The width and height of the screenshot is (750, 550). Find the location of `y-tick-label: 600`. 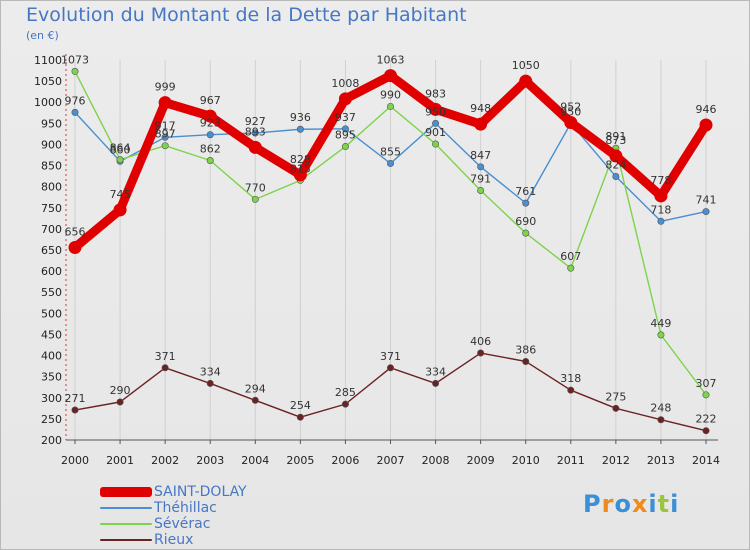

y-tick-label: 600 is located at coordinates (51, 271).